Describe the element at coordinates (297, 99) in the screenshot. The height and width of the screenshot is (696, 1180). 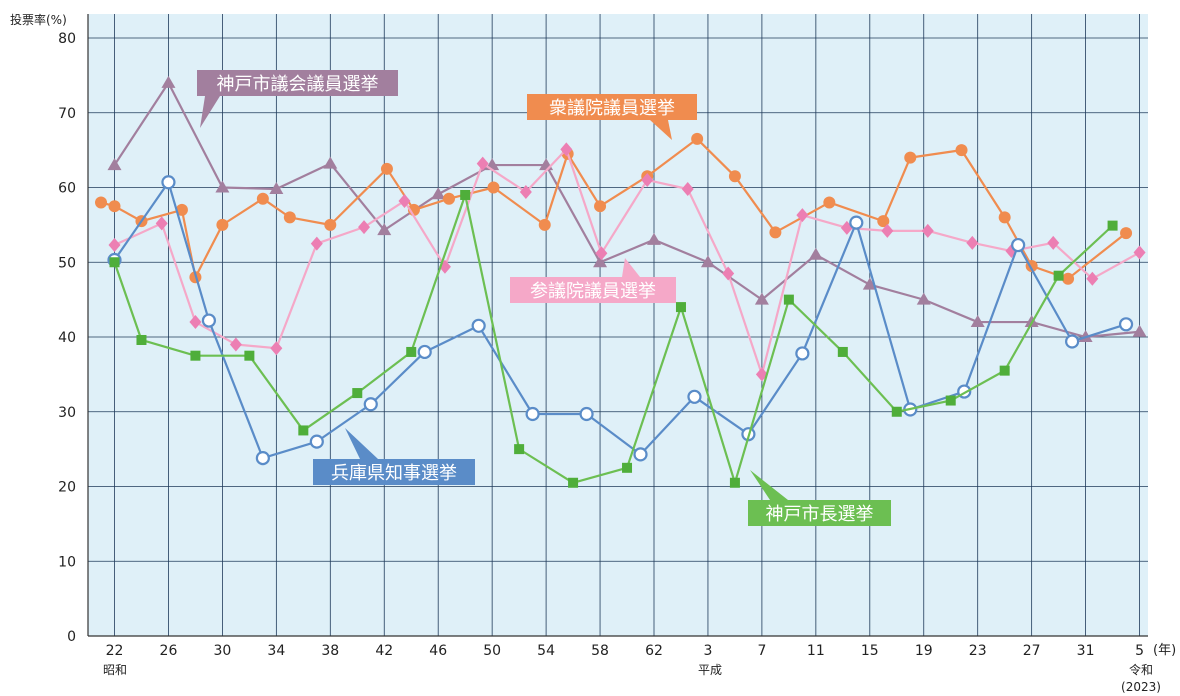
I see `series-callout-0: 神戸市議会議員選挙` at that location.